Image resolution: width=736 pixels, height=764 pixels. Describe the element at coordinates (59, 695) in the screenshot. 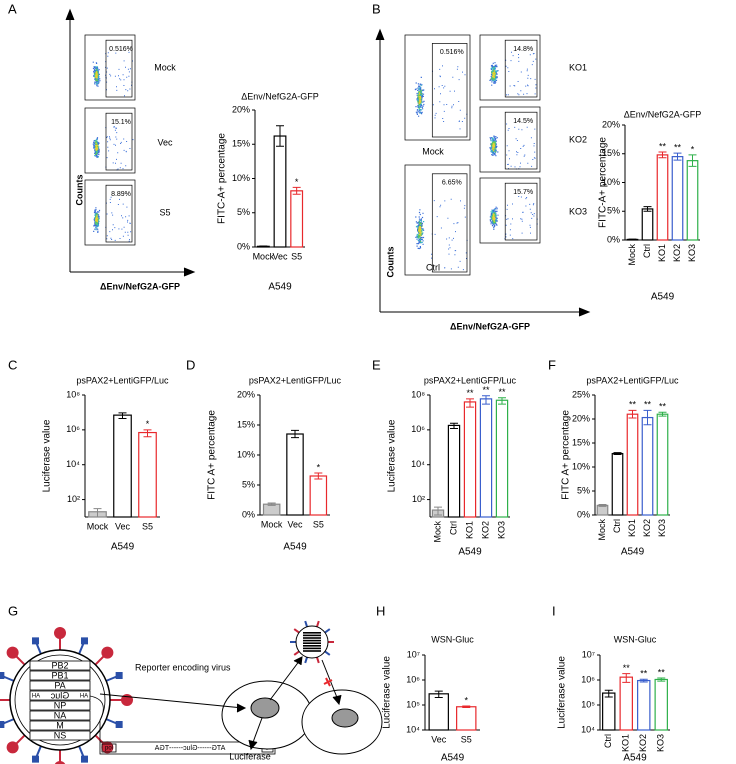

I see `reporter-label: Gluc` at that location.